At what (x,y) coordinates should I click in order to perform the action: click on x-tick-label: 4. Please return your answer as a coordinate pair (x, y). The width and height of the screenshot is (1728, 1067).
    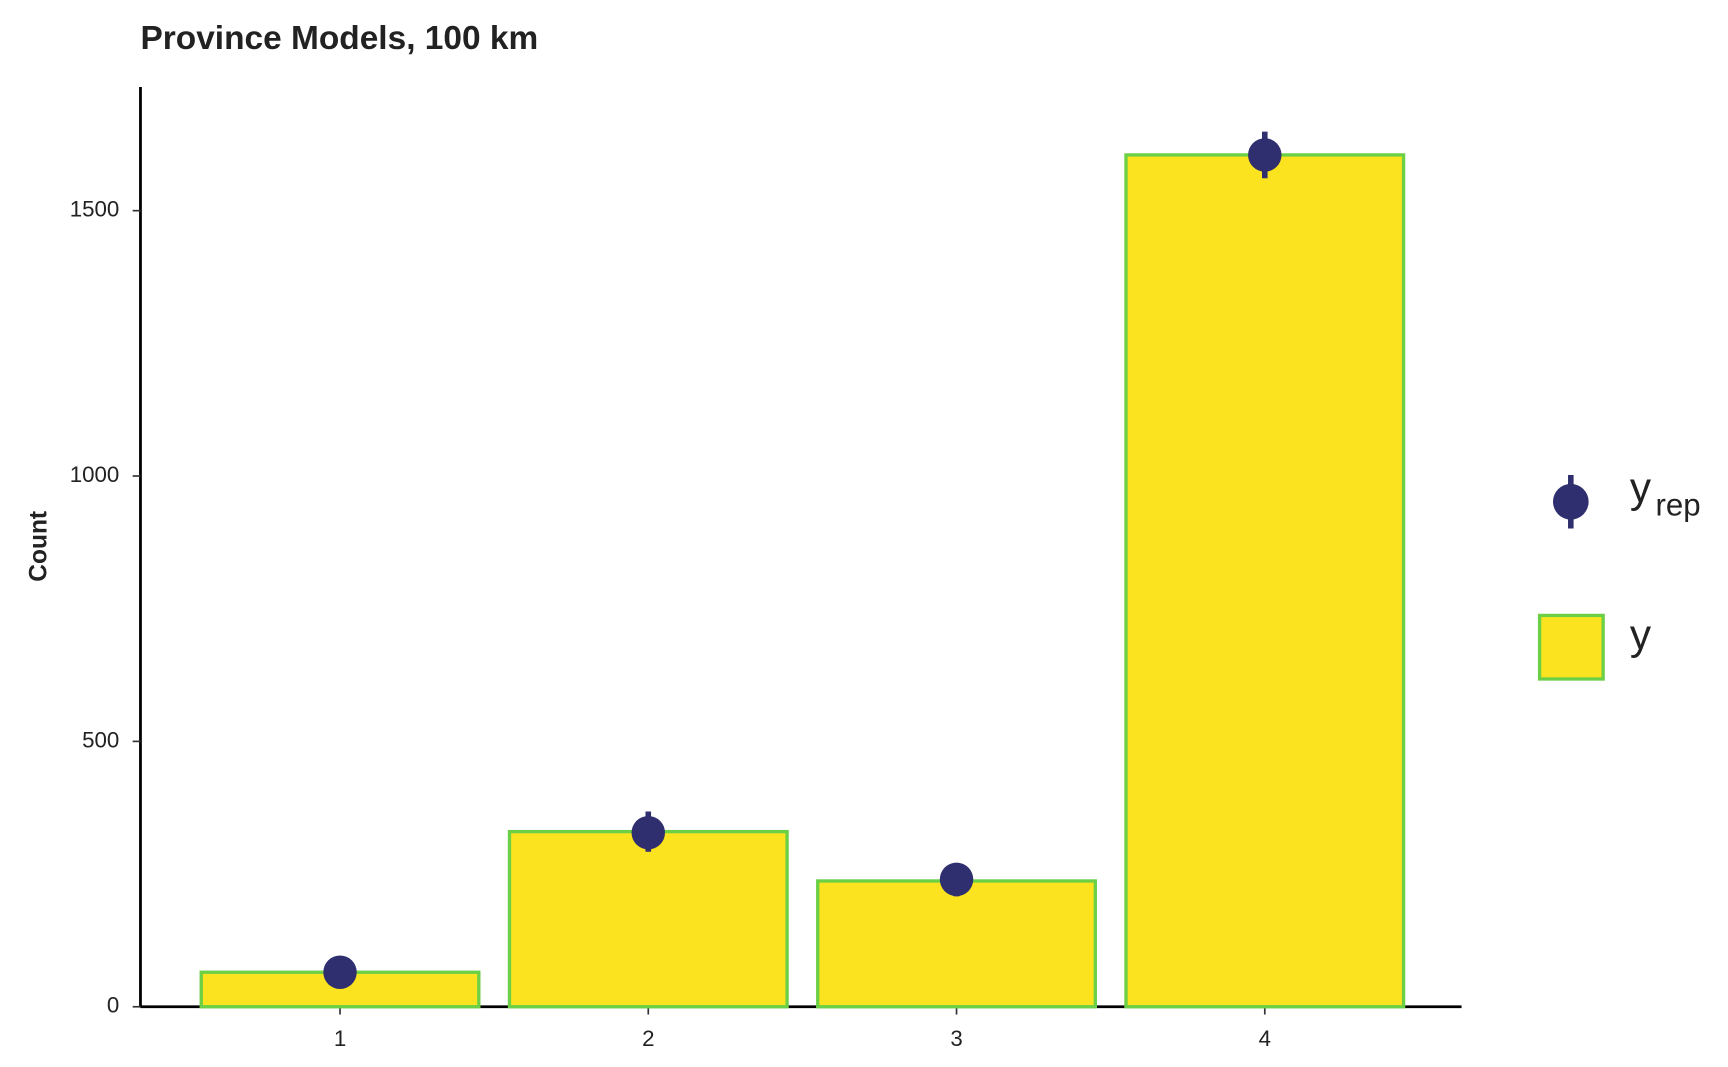
    Looking at the image, I should click on (1265, 1038).